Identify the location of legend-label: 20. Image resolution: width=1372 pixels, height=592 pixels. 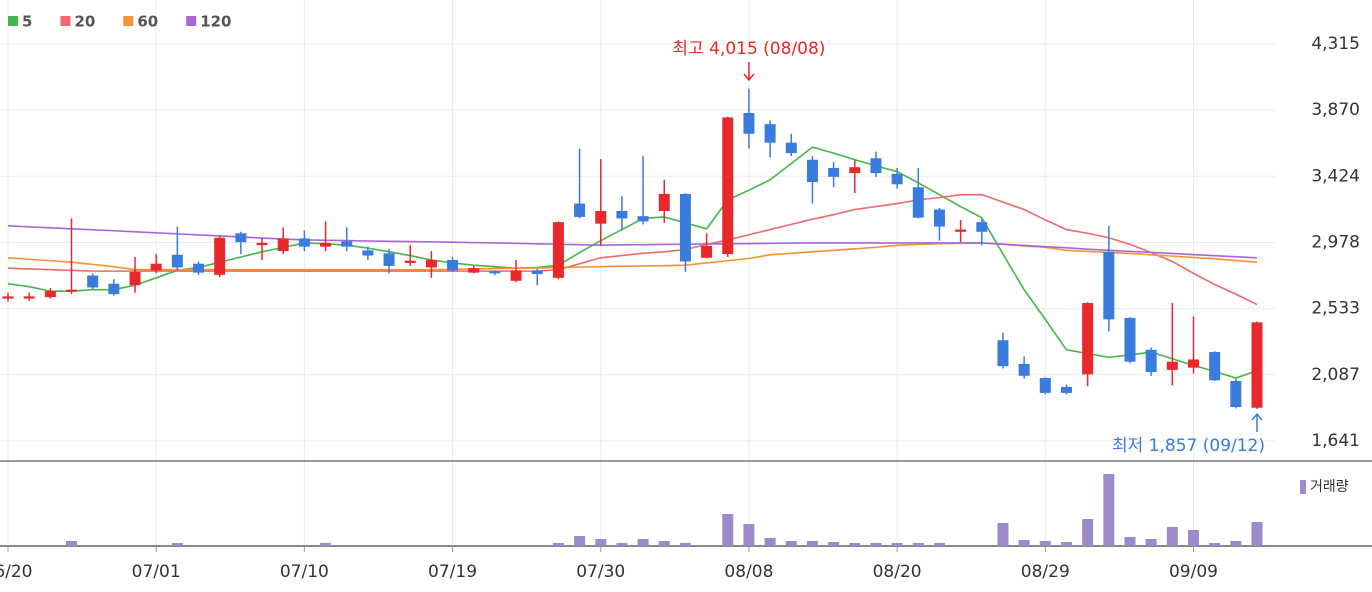
(84, 22).